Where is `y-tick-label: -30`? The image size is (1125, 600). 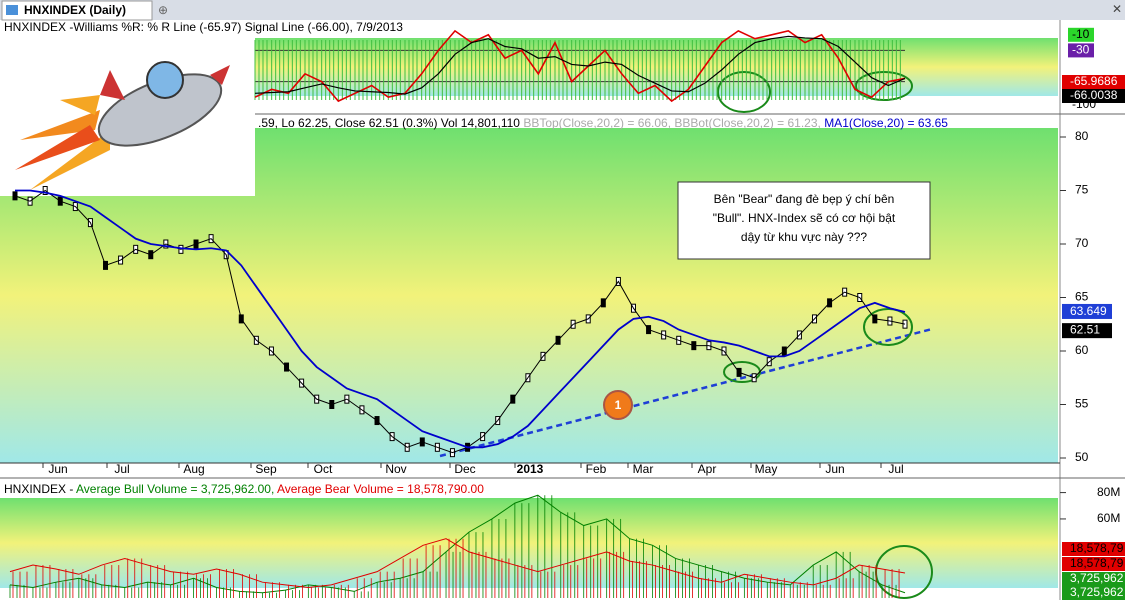
y-tick-label: -30 is located at coordinates (1081, 50).